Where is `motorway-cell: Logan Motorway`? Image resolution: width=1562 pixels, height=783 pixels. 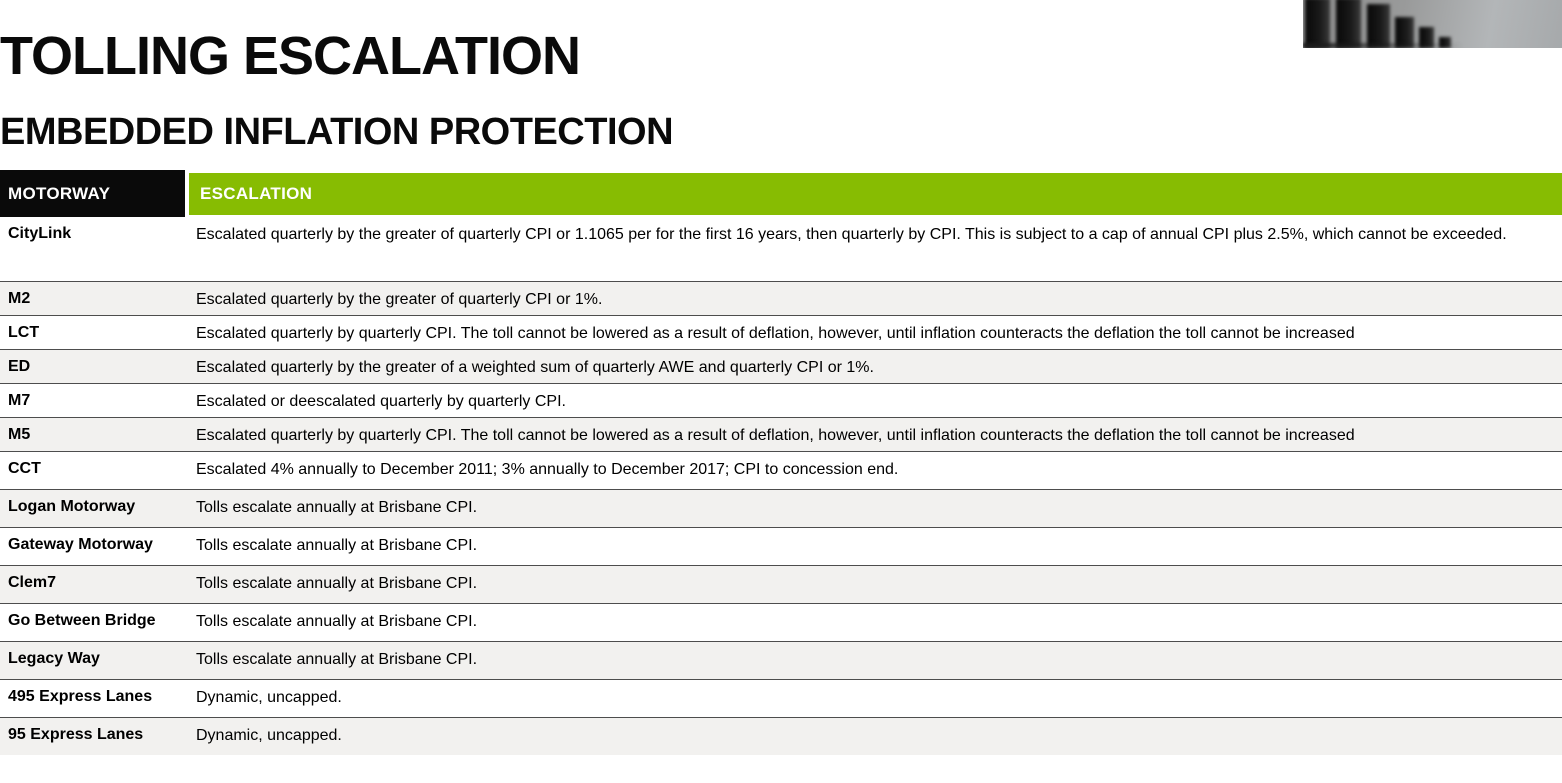
motorway-cell: Logan Motorway is located at coordinates (72, 506).